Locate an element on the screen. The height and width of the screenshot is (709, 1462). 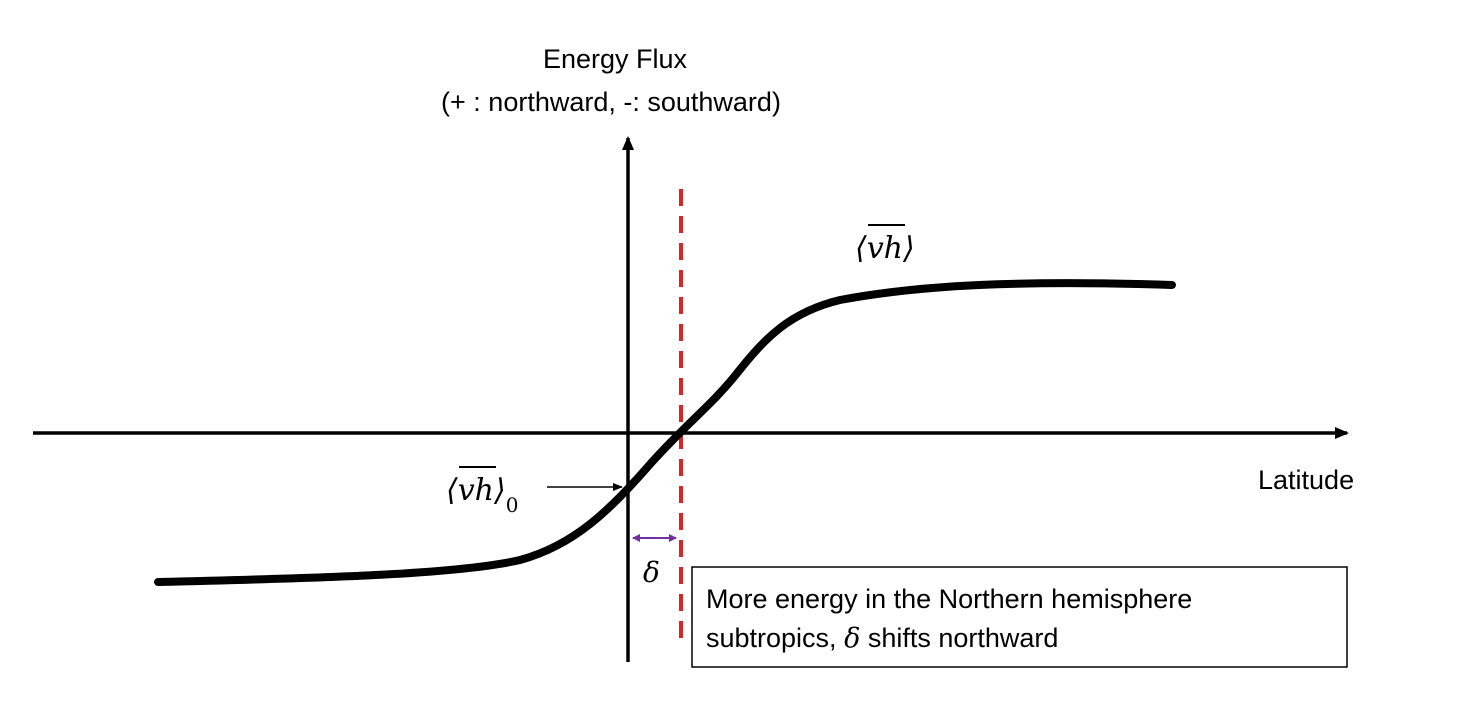
curve-label: ⟨vh⟩ is located at coordinates (885, 245).